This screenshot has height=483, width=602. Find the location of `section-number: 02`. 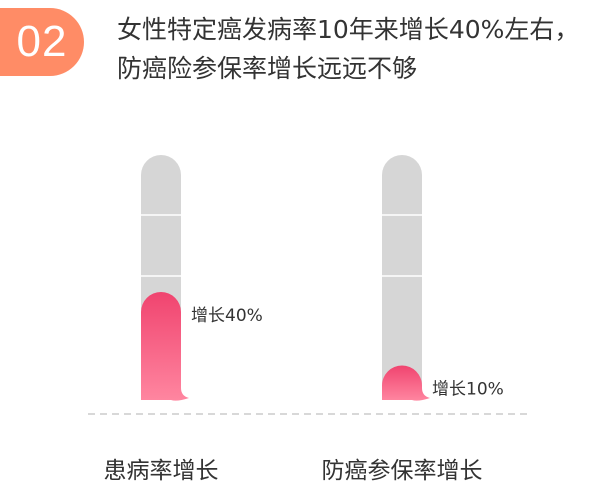

section-number: 02 is located at coordinates (42, 41).